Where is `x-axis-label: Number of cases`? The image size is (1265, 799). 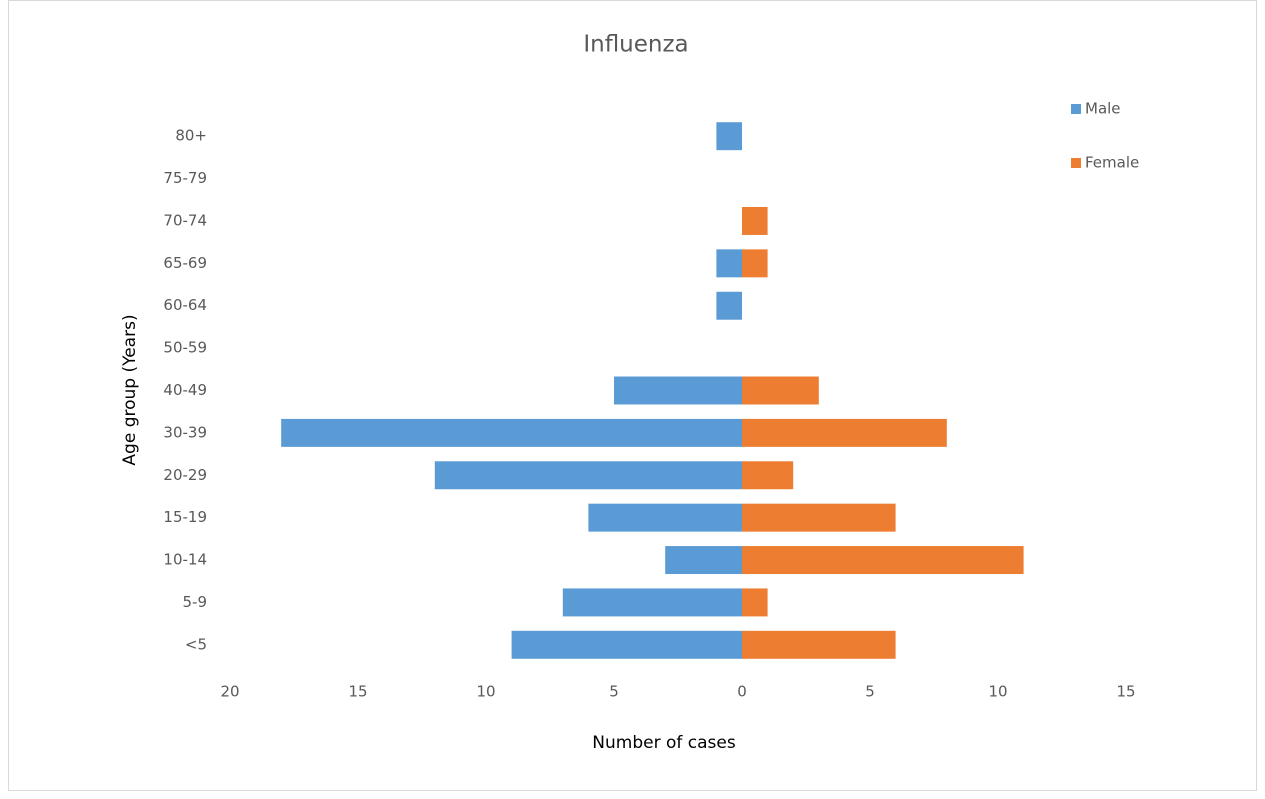
x-axis-label: Number of cases is located at coordinates (664, 743).